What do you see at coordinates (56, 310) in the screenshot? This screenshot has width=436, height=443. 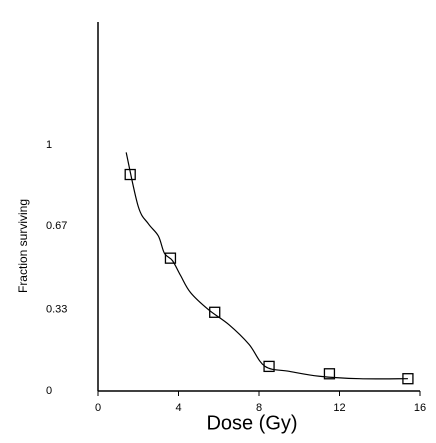 I see `y-tick-label: 0.33` at bounding box center [56, 310].